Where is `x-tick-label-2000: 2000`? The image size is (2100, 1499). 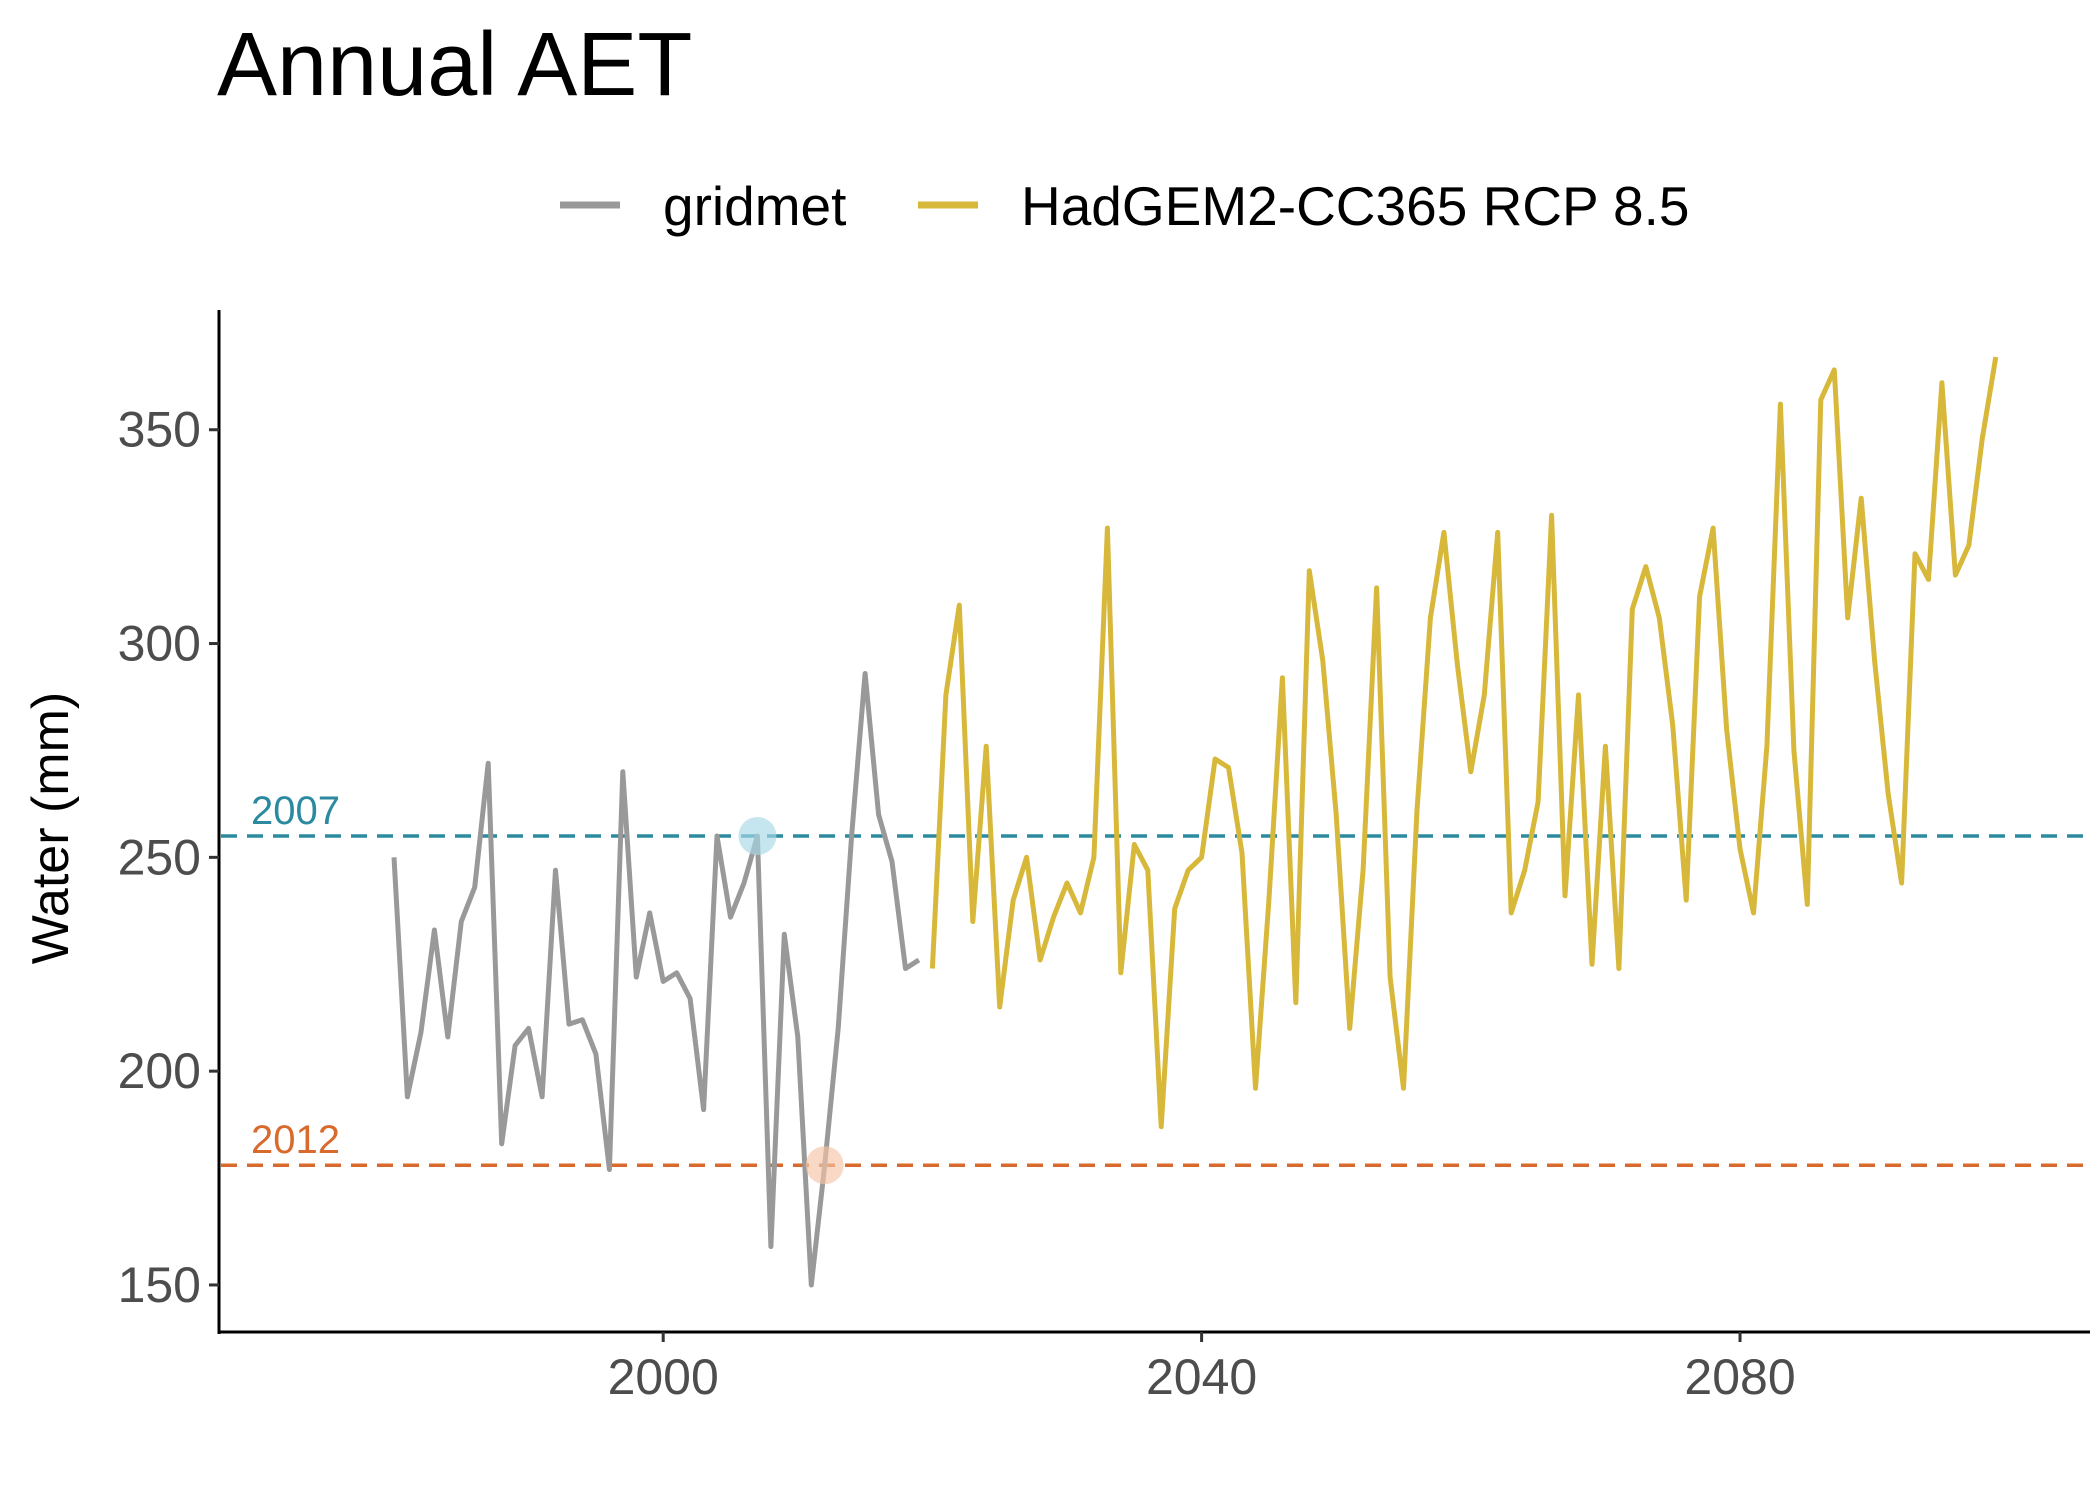
x-tick-label-2000: 2000 is located at coordinates (663, 1377).